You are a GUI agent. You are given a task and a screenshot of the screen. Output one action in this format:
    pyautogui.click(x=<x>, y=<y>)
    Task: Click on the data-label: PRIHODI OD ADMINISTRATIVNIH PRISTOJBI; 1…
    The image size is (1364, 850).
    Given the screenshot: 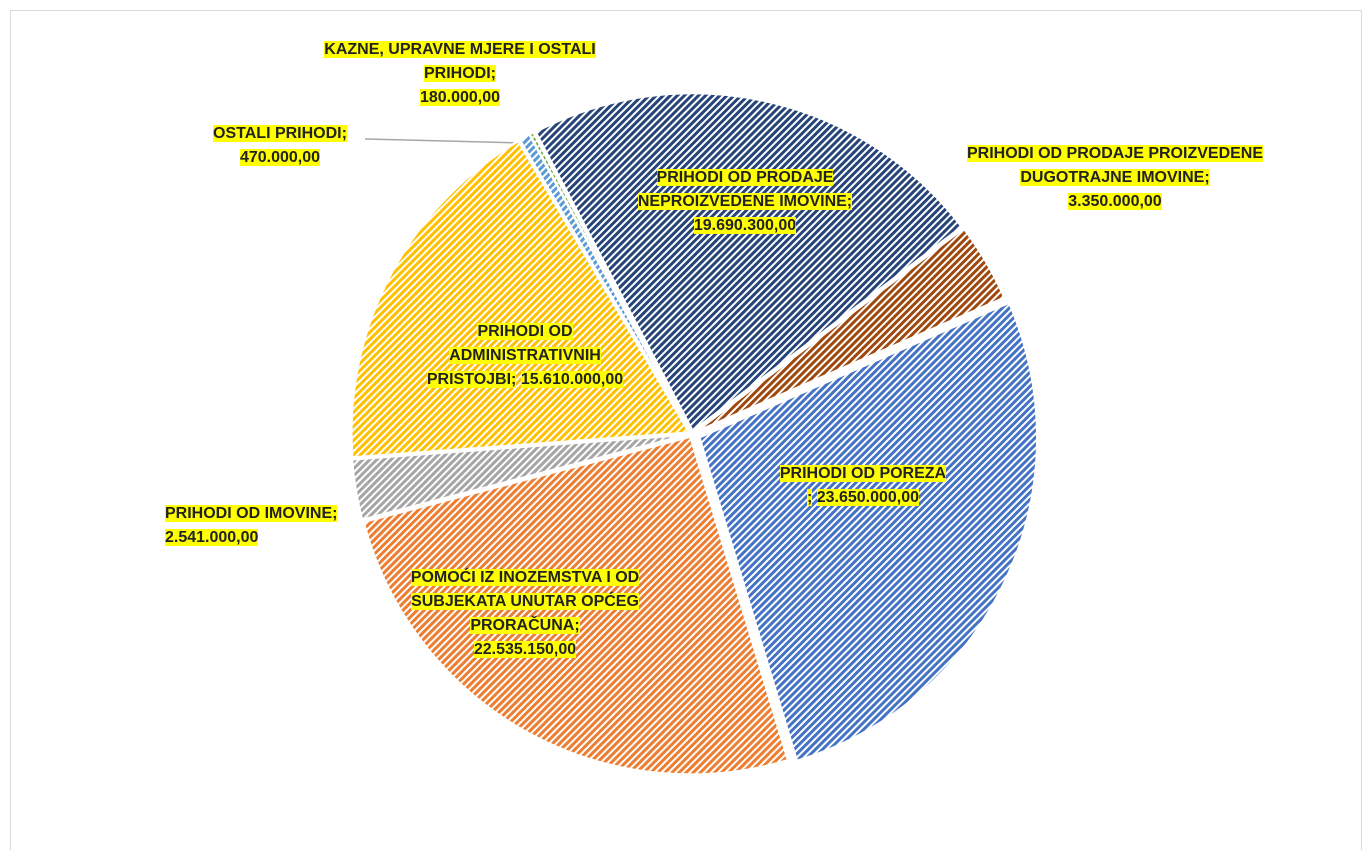 What is the action you would take?
    pyautogui.click(x=525, y=356)
    